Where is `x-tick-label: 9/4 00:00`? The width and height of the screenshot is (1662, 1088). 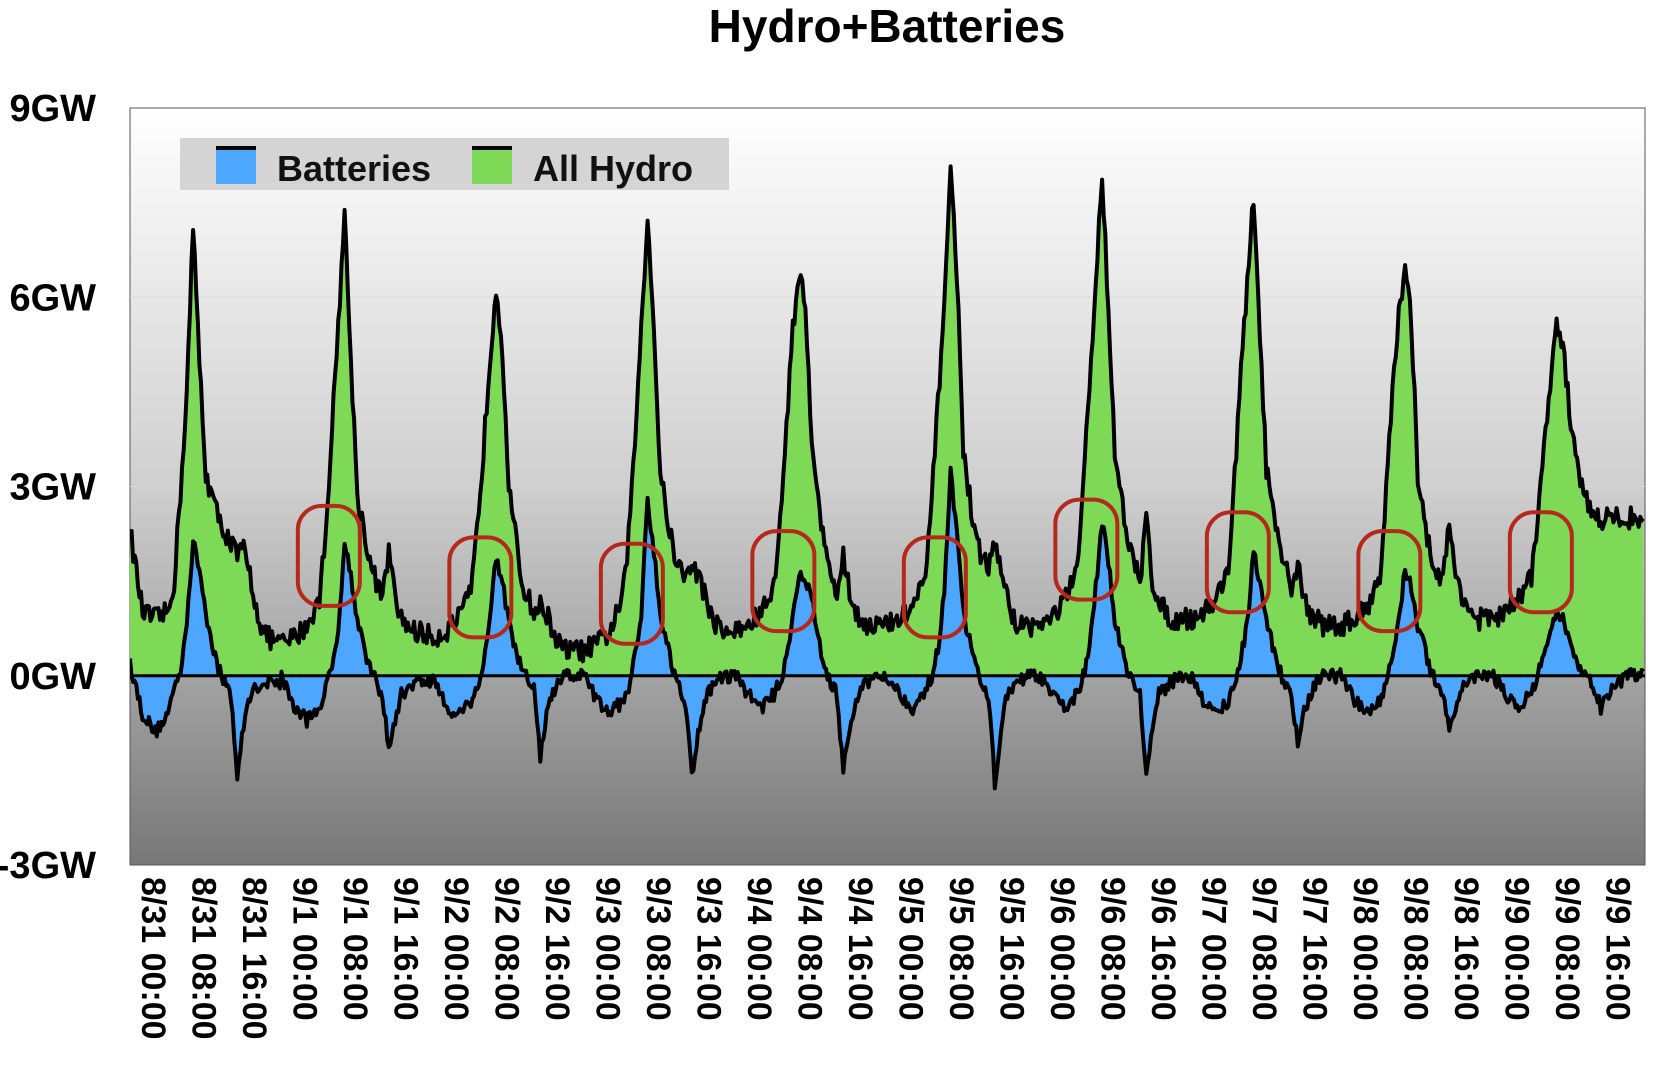
x-tick-label: 9/4 00:00 is located at coordinates (759, 949).